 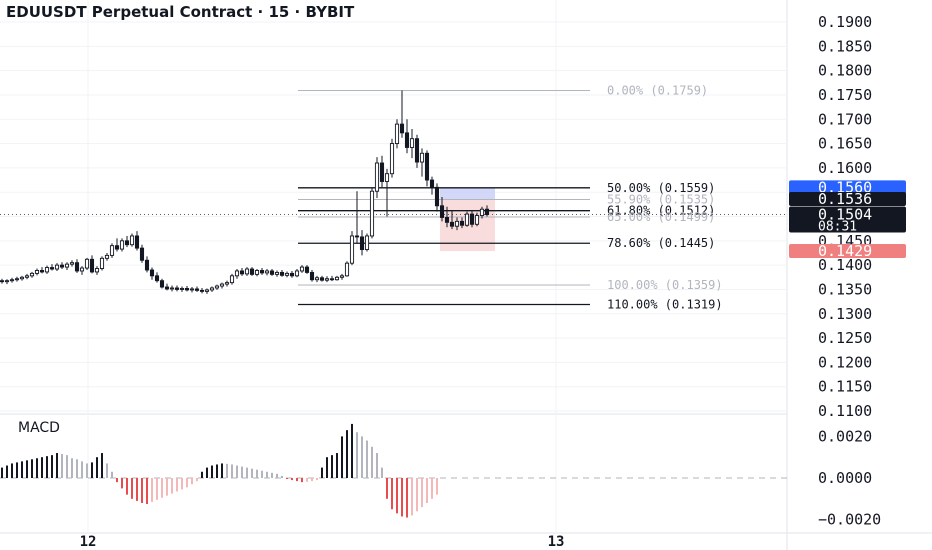 What do you see at coordinates (845, 144) in the screenshot?
I see `y-tick-label: 0.1650` at bounding box center [845, 144].